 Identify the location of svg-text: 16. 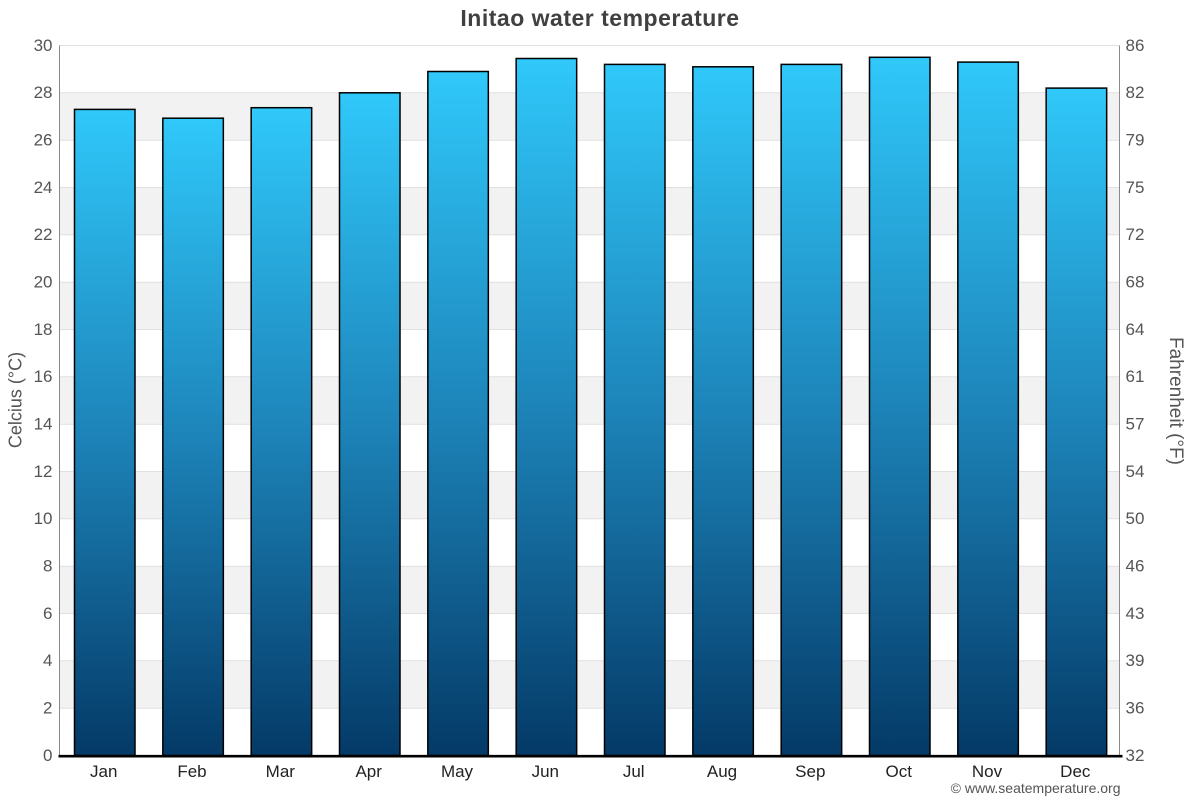
(43, 376).